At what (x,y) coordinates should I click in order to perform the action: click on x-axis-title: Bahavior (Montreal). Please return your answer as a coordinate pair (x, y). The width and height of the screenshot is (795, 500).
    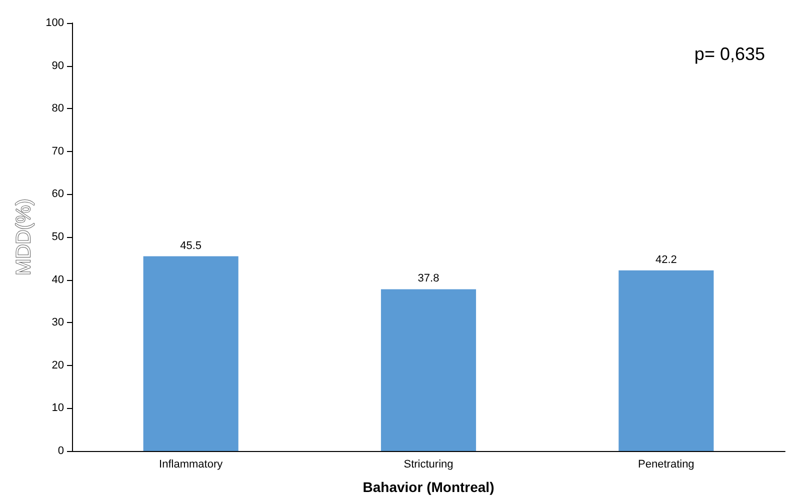
    Looking at the image, I should click on (428, 487).